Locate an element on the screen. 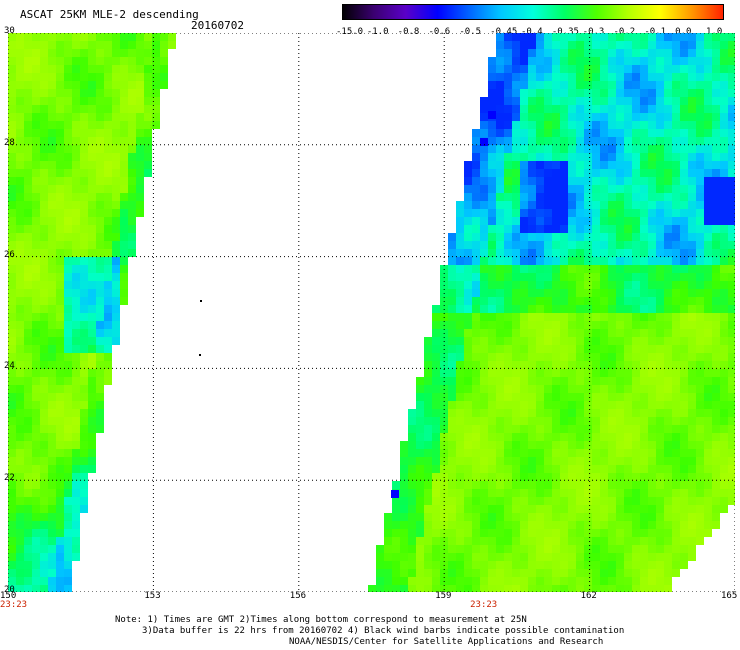 The height and width of the screenshot is (650, 740). colorbar is located at coordinates (533, 12).